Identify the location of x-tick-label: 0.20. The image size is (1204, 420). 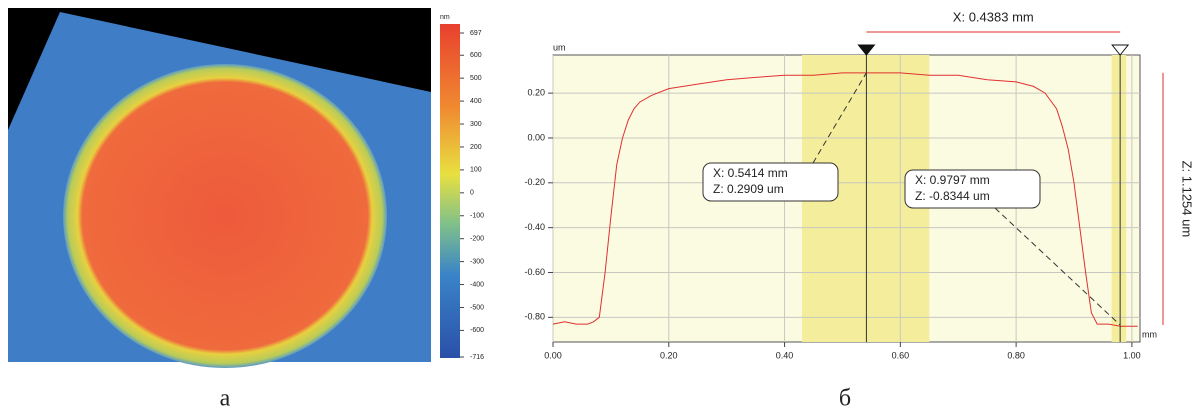
(669, 355).